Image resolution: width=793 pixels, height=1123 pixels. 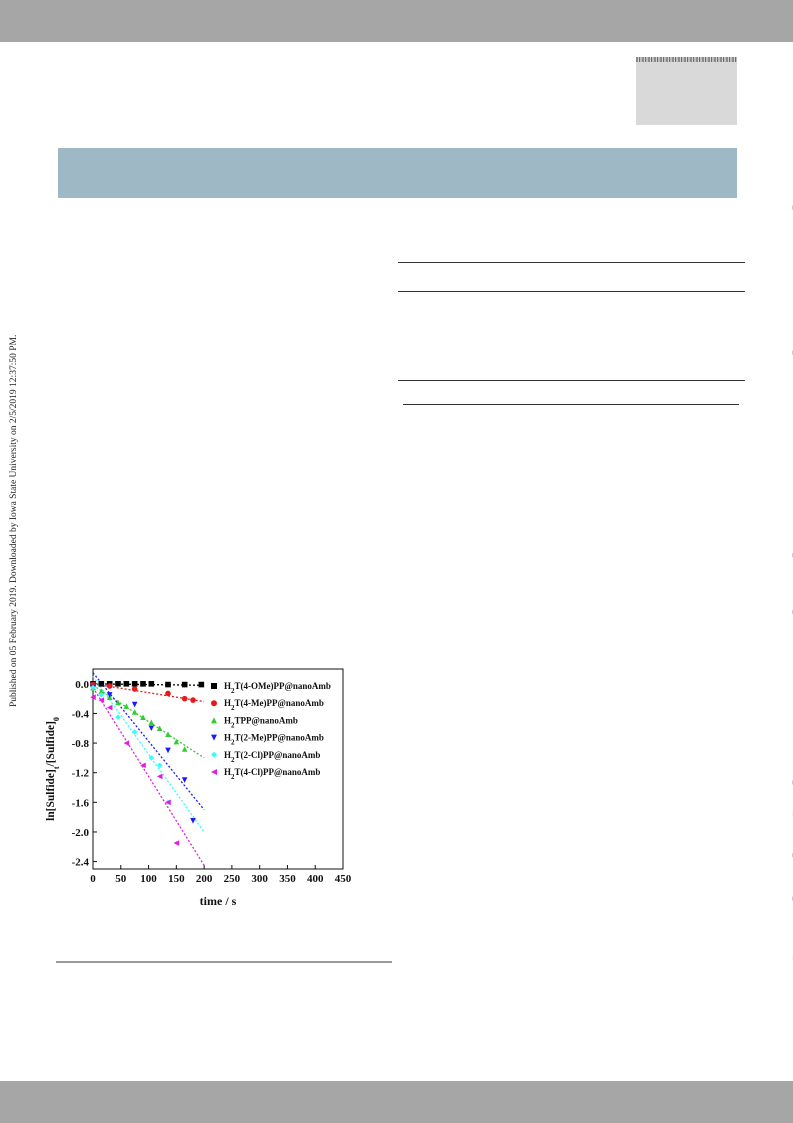 What do you see at coordinates (81, 803) in the screenshot?
I see `y-tick-label: -1.6` at bounding box center [81, 803].